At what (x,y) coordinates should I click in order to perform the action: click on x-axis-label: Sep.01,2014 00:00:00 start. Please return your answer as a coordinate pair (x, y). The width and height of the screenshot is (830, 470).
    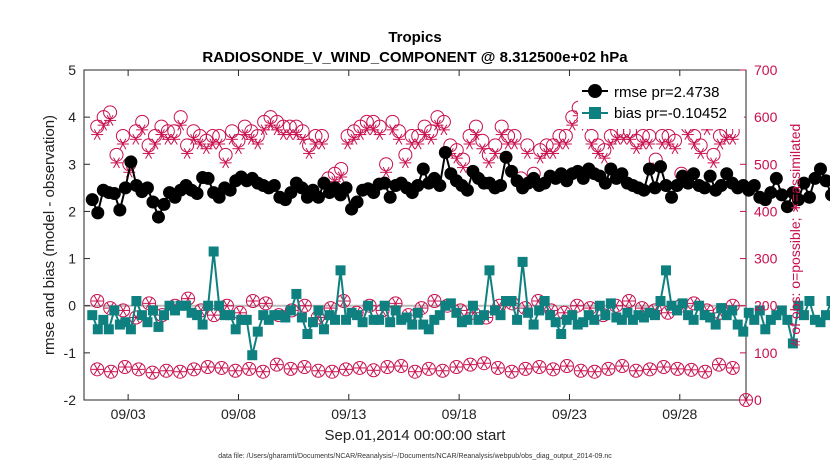
    Looking at the image, I should click on (416, 435).